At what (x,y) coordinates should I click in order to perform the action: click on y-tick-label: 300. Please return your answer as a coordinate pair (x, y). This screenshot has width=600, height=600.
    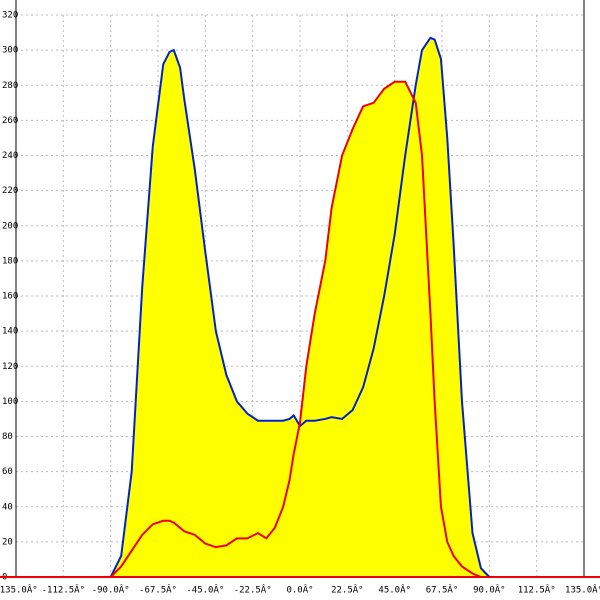
    Looking at the image, I should click on (10, 51).